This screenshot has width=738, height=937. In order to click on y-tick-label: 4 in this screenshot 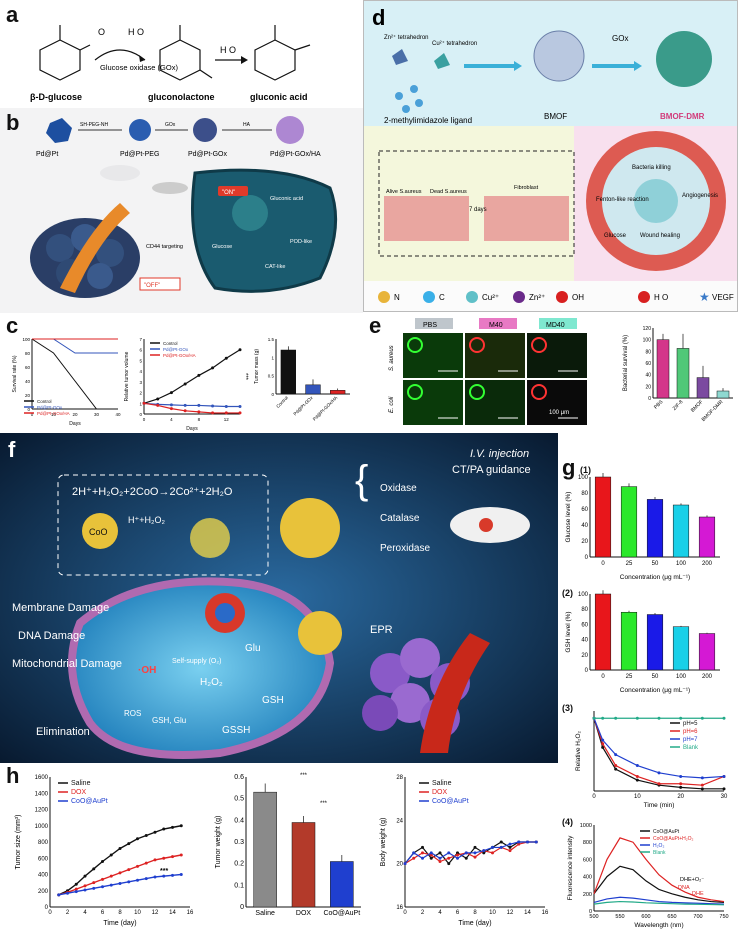, I will do `click(140, 371)`.